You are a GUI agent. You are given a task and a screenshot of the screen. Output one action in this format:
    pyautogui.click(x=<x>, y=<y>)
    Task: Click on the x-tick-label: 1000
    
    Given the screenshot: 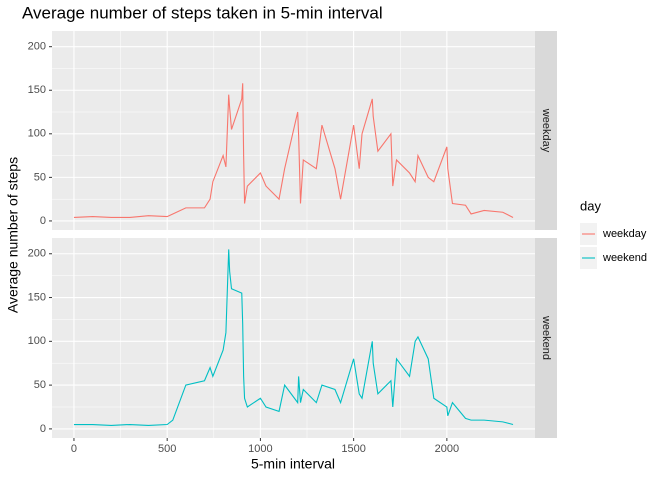 What is the action you would take?
    pyautogui.click(x=260, y=449)
    